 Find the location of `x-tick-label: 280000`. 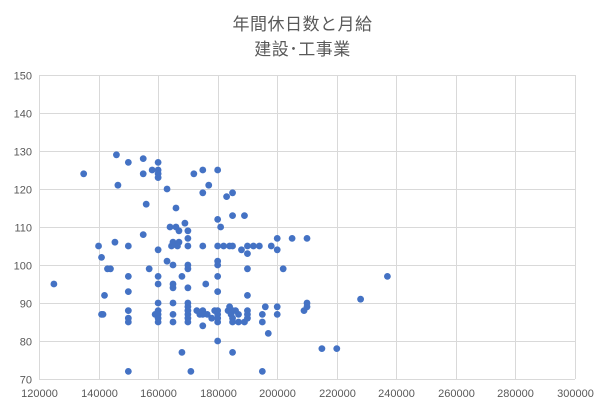

x-tick-label: 280000 is located at coordinates (515, 394).